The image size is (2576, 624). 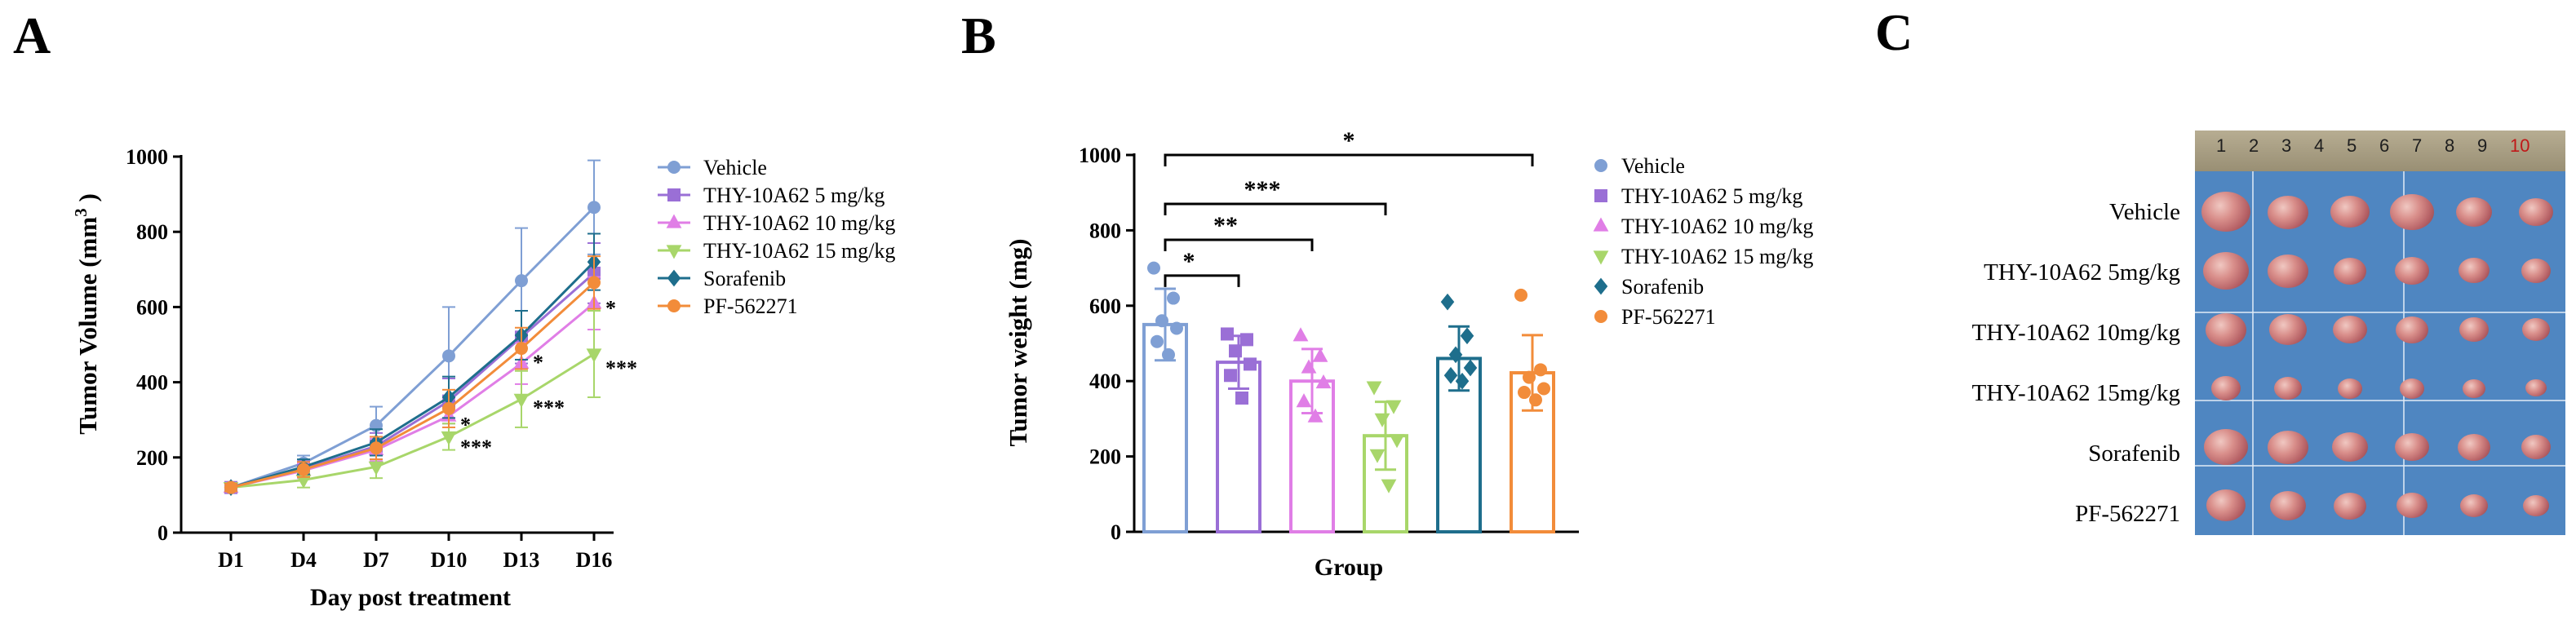 What do you see at coordinates (449, 560) in the screenshot?
I see `x-tick-label: D10` at bounding box center [449, 560].